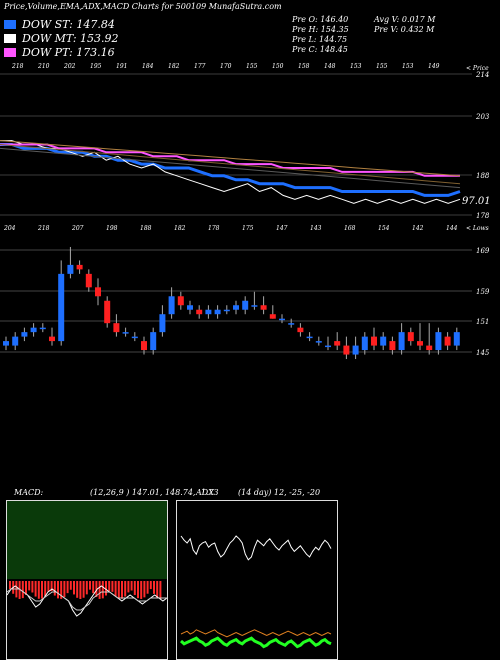  I want to click on ema-top-tick: 182, so click(174, 66).